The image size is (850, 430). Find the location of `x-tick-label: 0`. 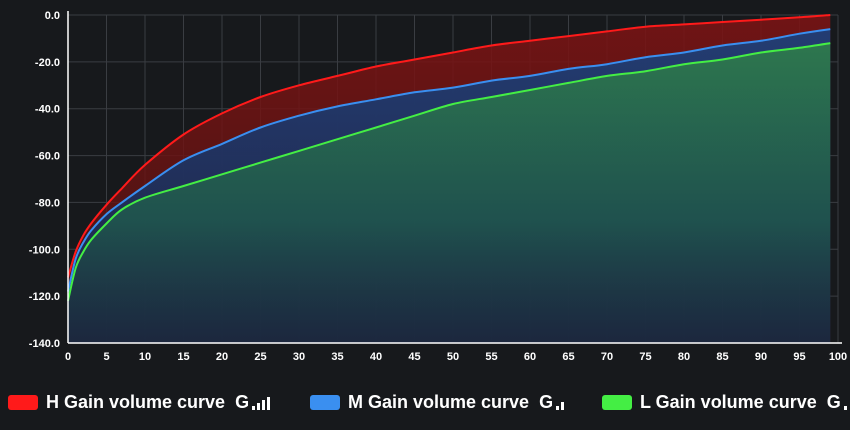

x-tick-label: 0 is located at coordinates (68, 357).